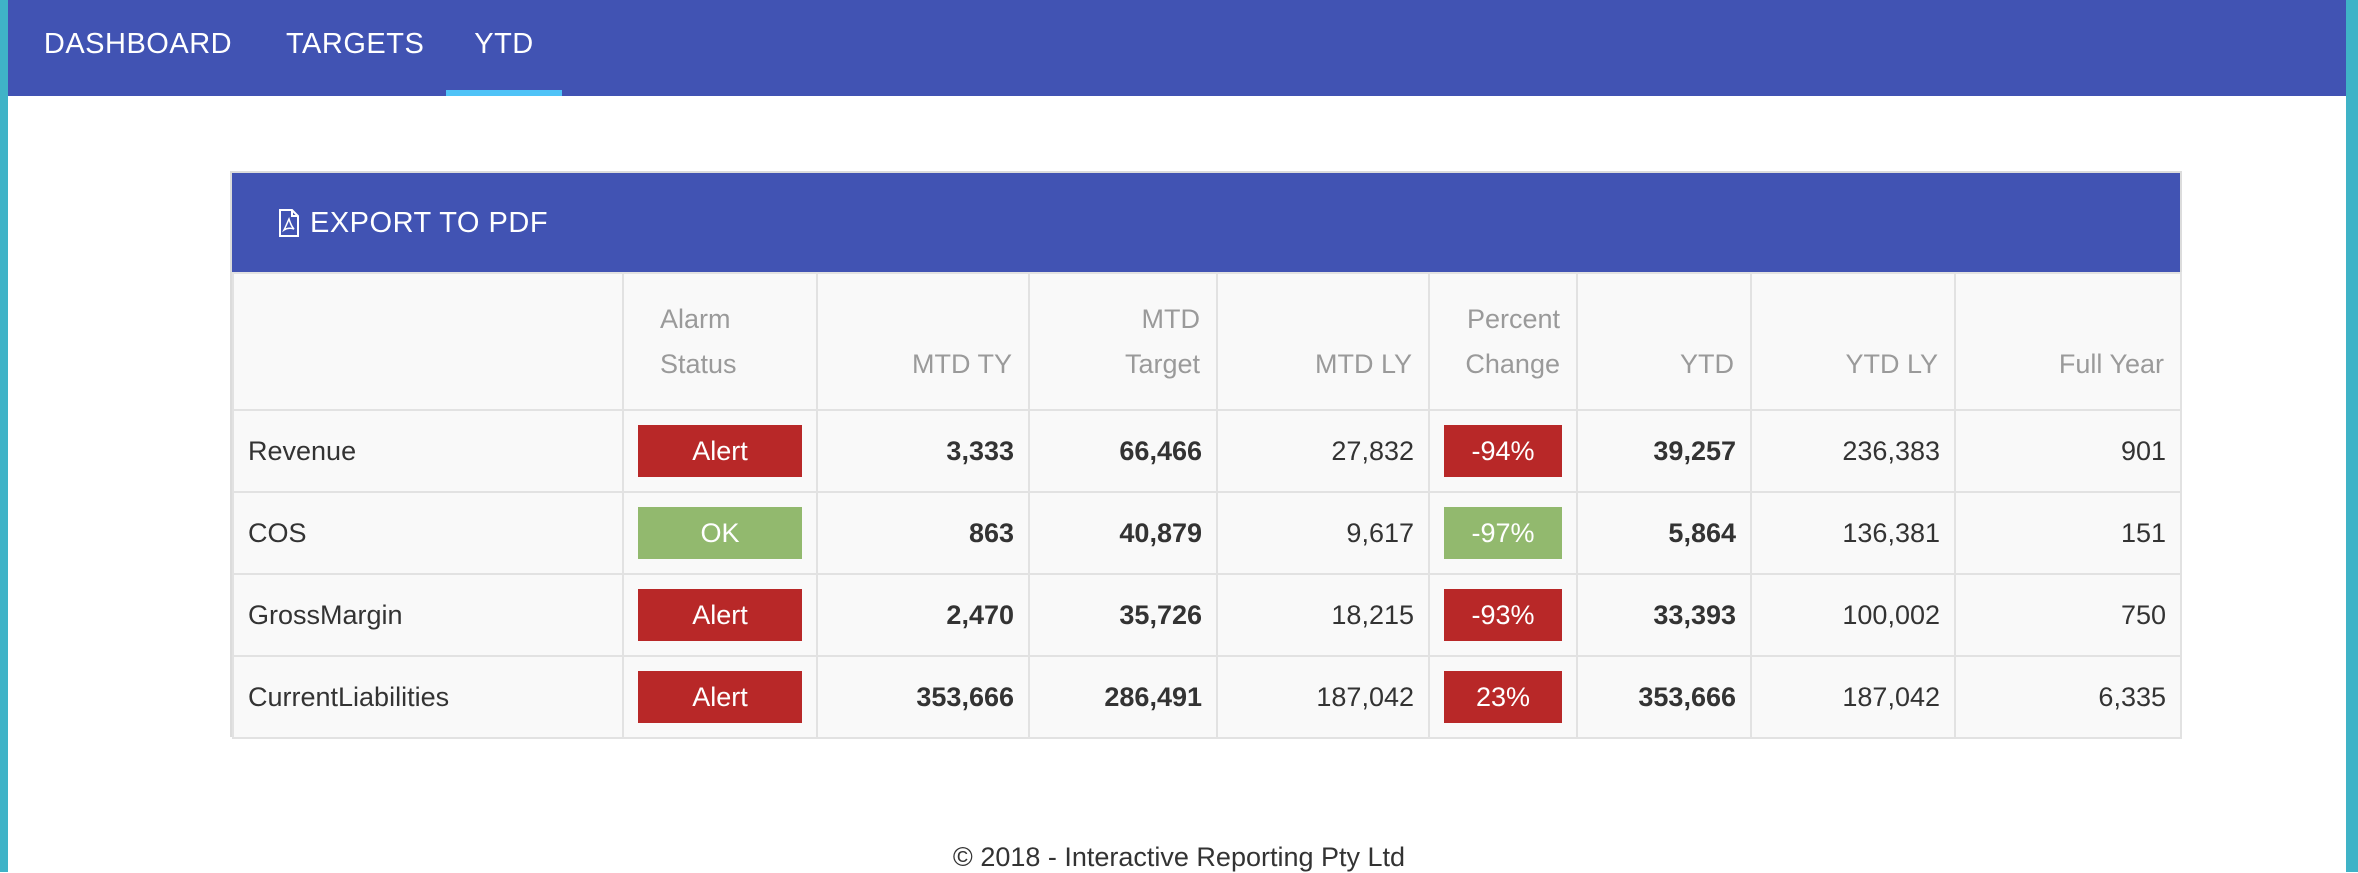 The image size is (2358, 873). Describe the element at coordinates (1664, 533) in the screenshot. I see `ytd-cell: 5,864` at that location.